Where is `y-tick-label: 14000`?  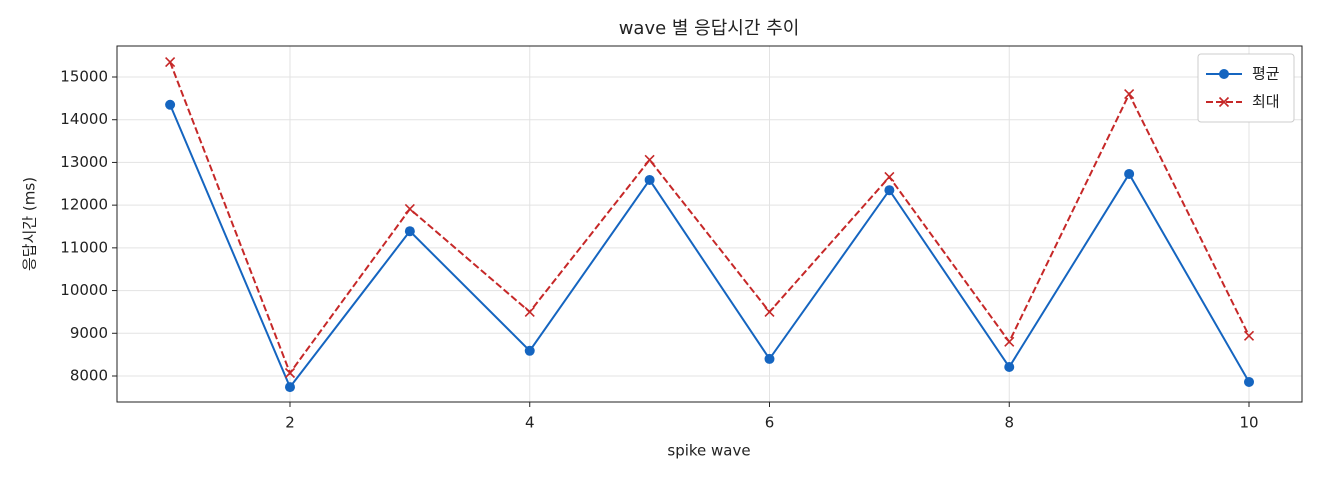
y-tick-label: 14000 is located at coordinates (84, 119).